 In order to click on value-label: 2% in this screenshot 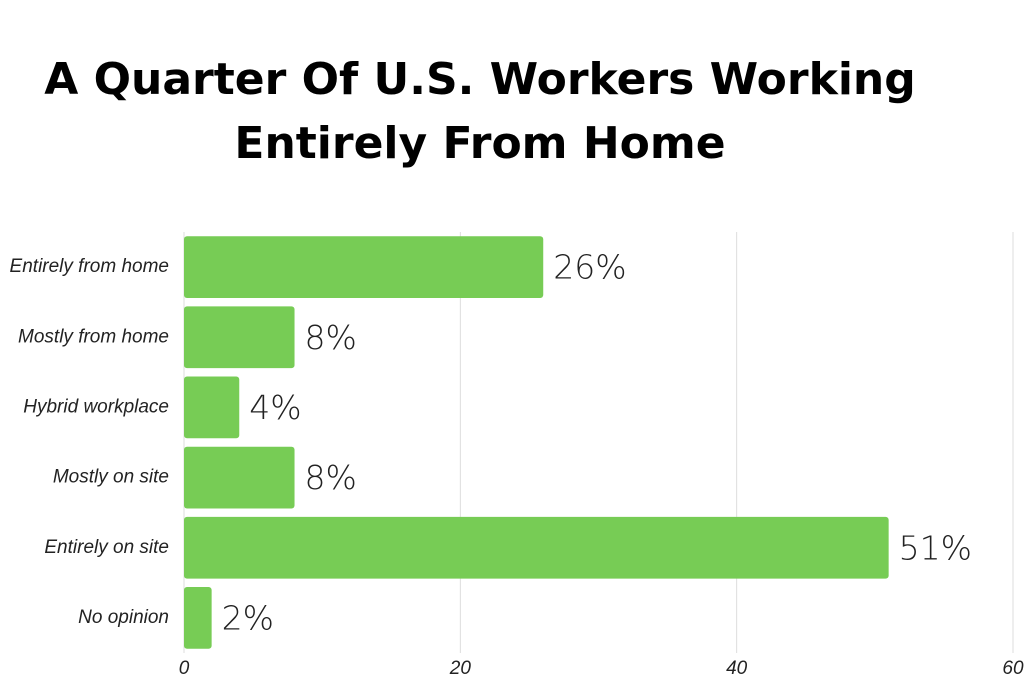, I will do `click(248, 617)`.